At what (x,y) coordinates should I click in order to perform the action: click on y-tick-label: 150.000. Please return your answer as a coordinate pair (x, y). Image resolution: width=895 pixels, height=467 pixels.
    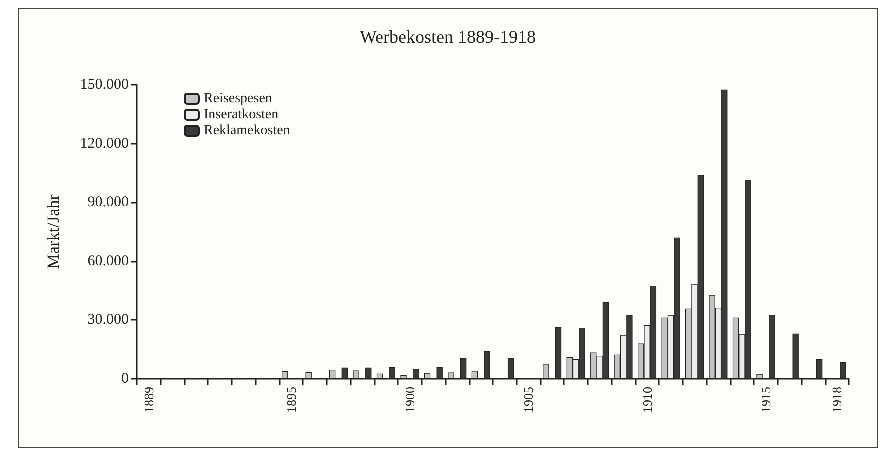
    Looking at the image, I should click on (104, 85).